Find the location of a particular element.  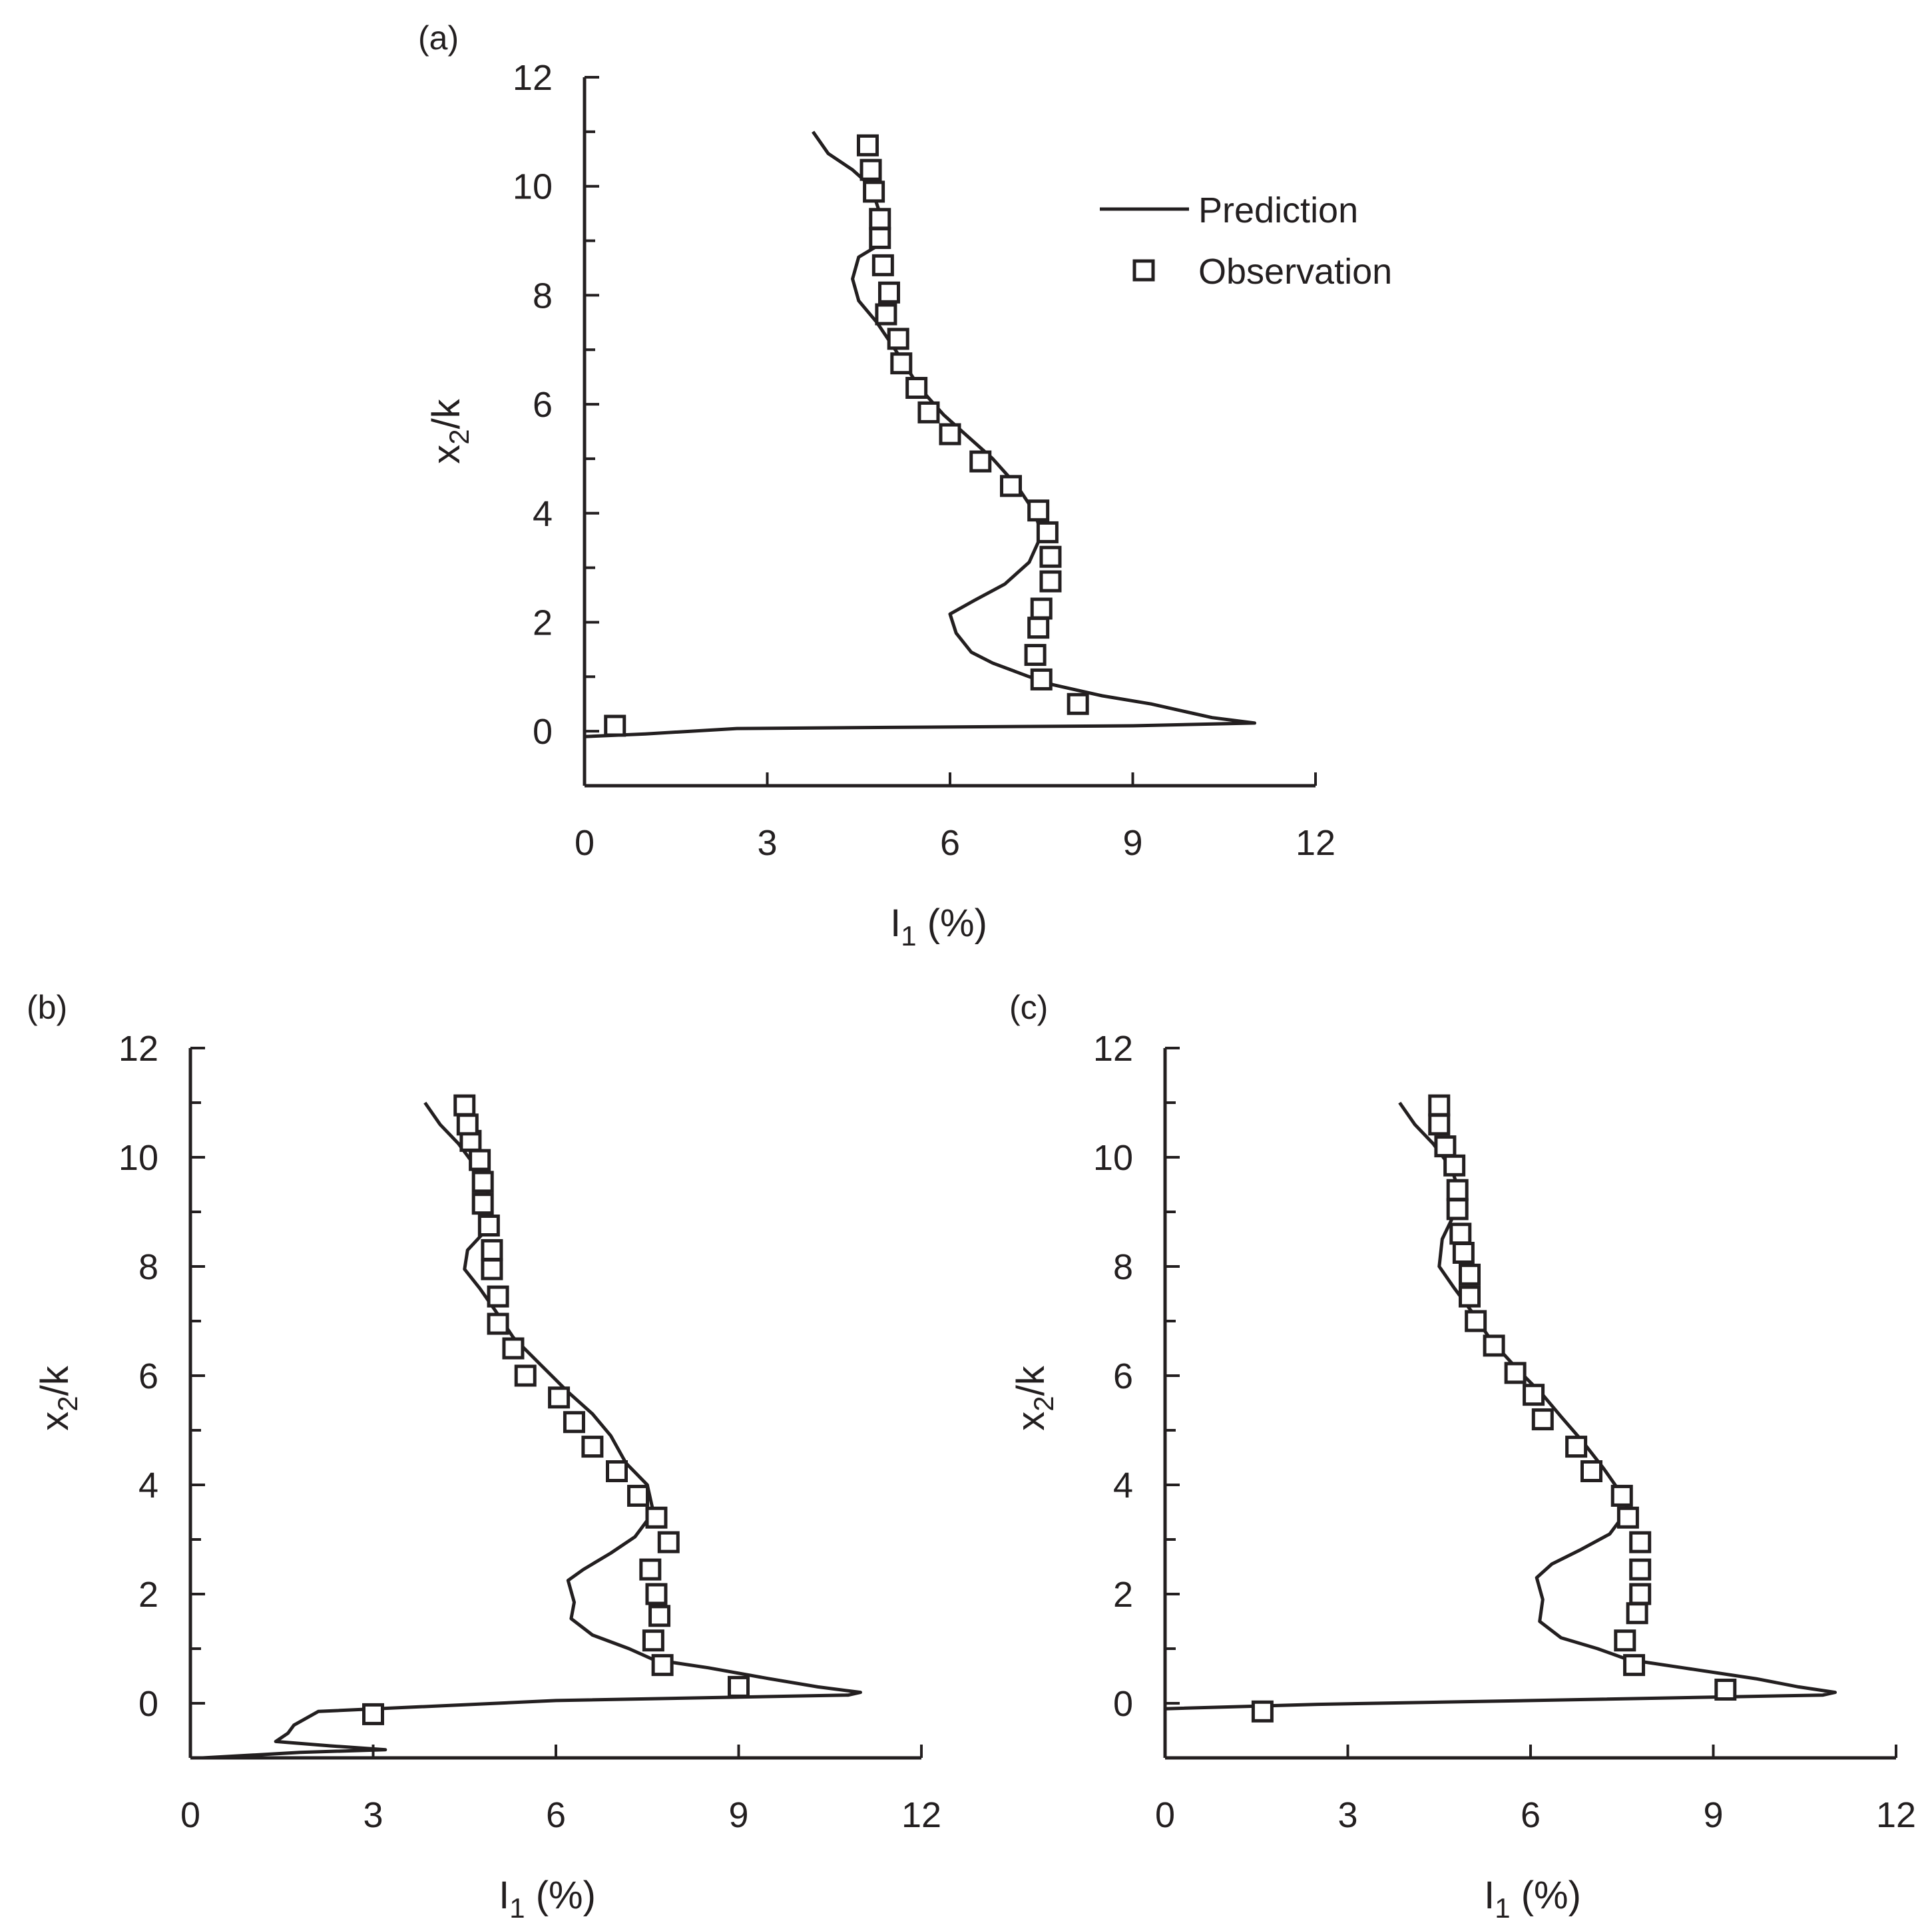

y-tick-label-c: 6 is located at coordinates (1123, 1376).